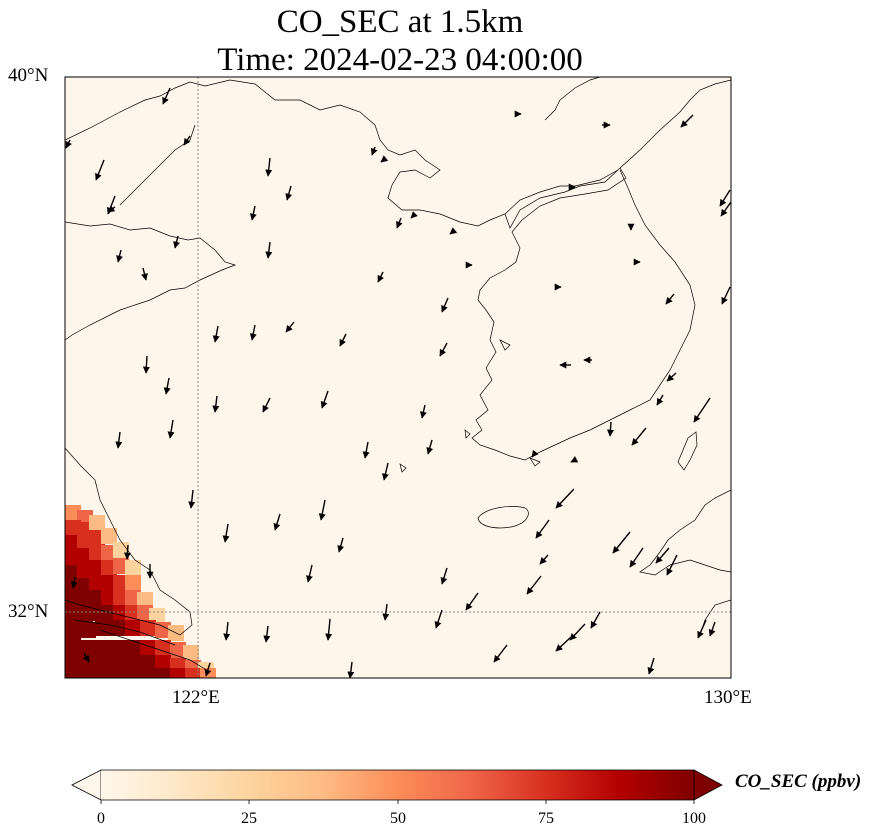 Image resolution: width=883 pixels, height=839 pixels. What do you see at coordinates (196, 697) in the screenshot?
I see `lon-label-122e: 122°E` at bounding box center [196, 697].